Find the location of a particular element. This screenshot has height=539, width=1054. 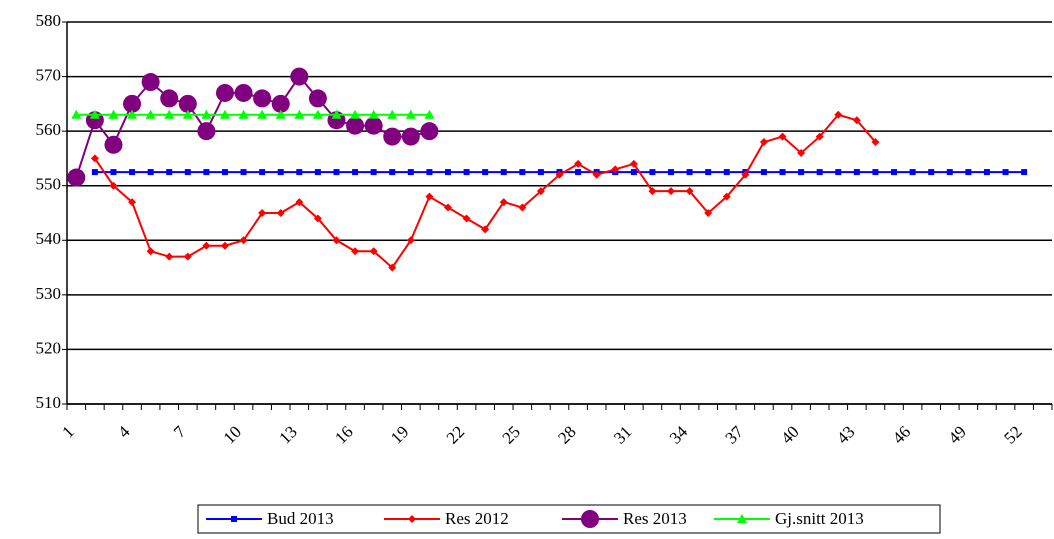

y-tick-label: 540 is located at coordinates (49, 238).